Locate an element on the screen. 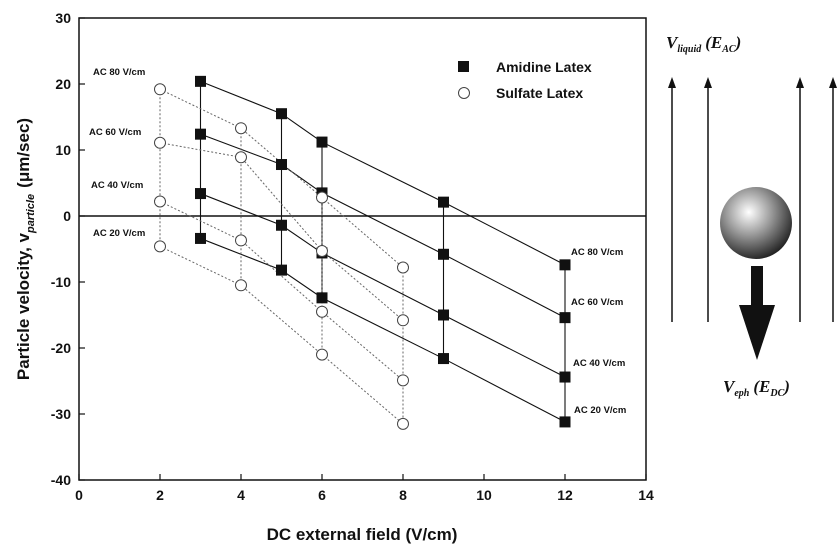 The image size is (838, 546). left-annotation: AC 60 V/cm is located at coordinates (115, 132).